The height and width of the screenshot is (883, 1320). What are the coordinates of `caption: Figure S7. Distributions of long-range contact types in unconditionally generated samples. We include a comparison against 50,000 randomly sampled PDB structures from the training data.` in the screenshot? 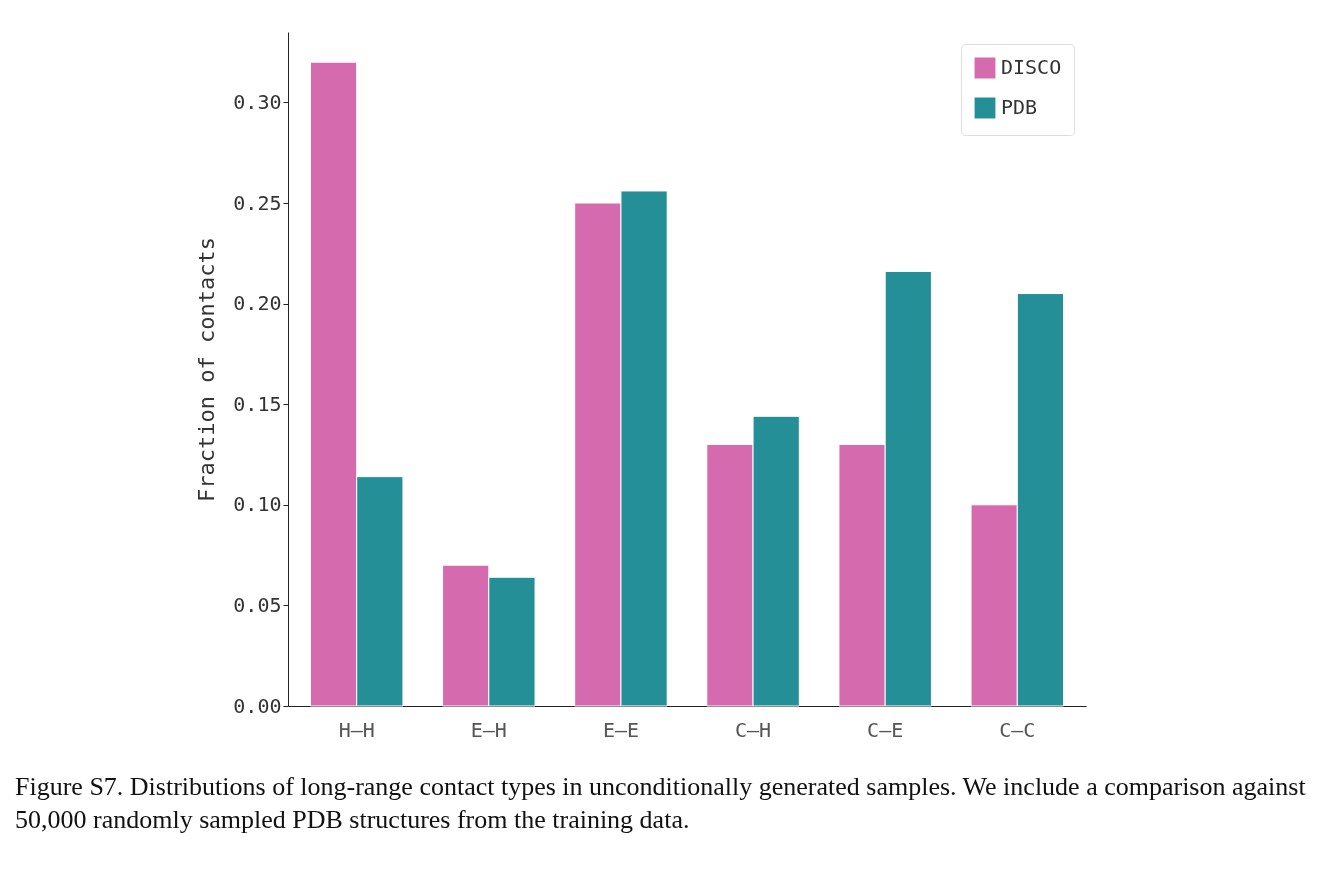 It's located at (661, 803).